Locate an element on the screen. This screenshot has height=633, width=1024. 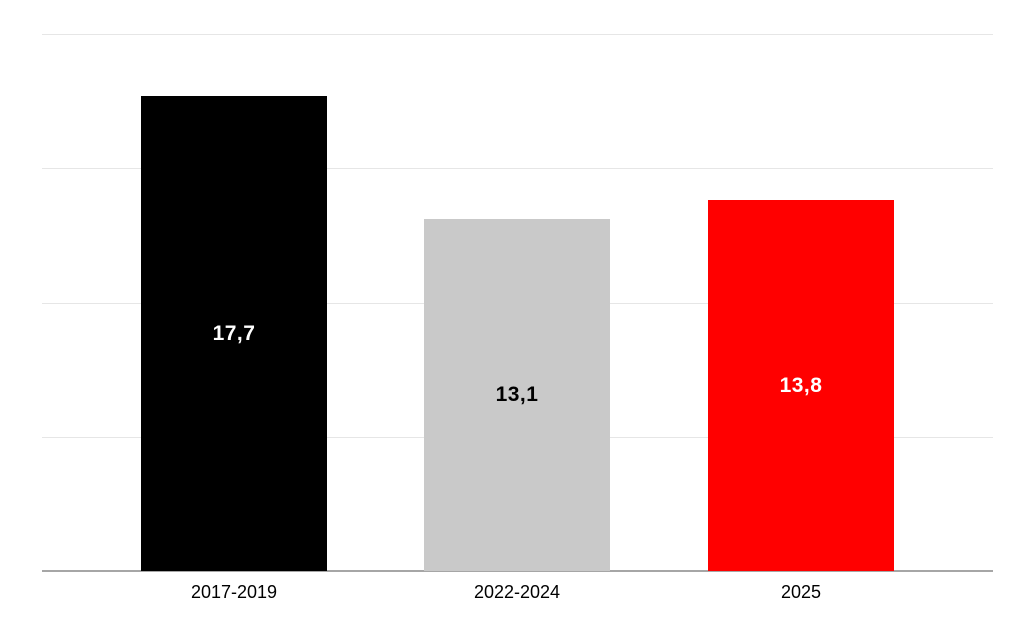
x-axis-line is located at coordinates (517, 571).